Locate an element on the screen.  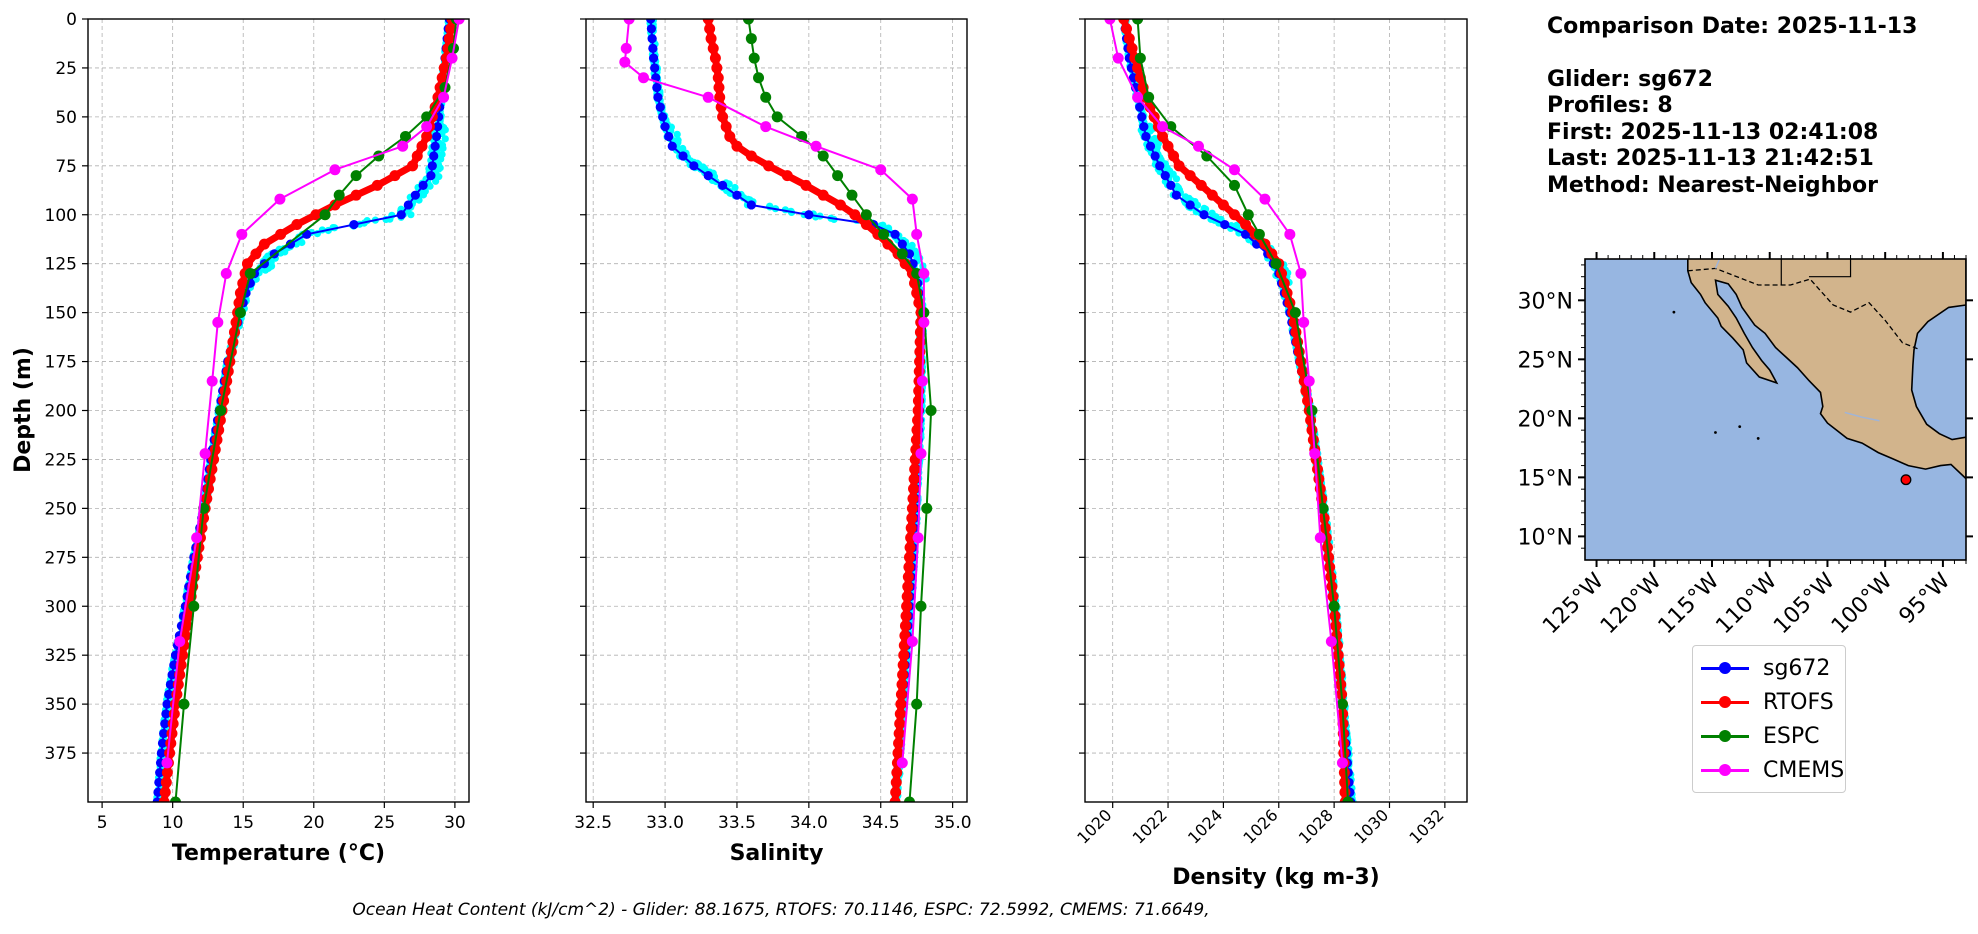
legend-item-cmems: CMEMS is located at coordinates (1772, 770).